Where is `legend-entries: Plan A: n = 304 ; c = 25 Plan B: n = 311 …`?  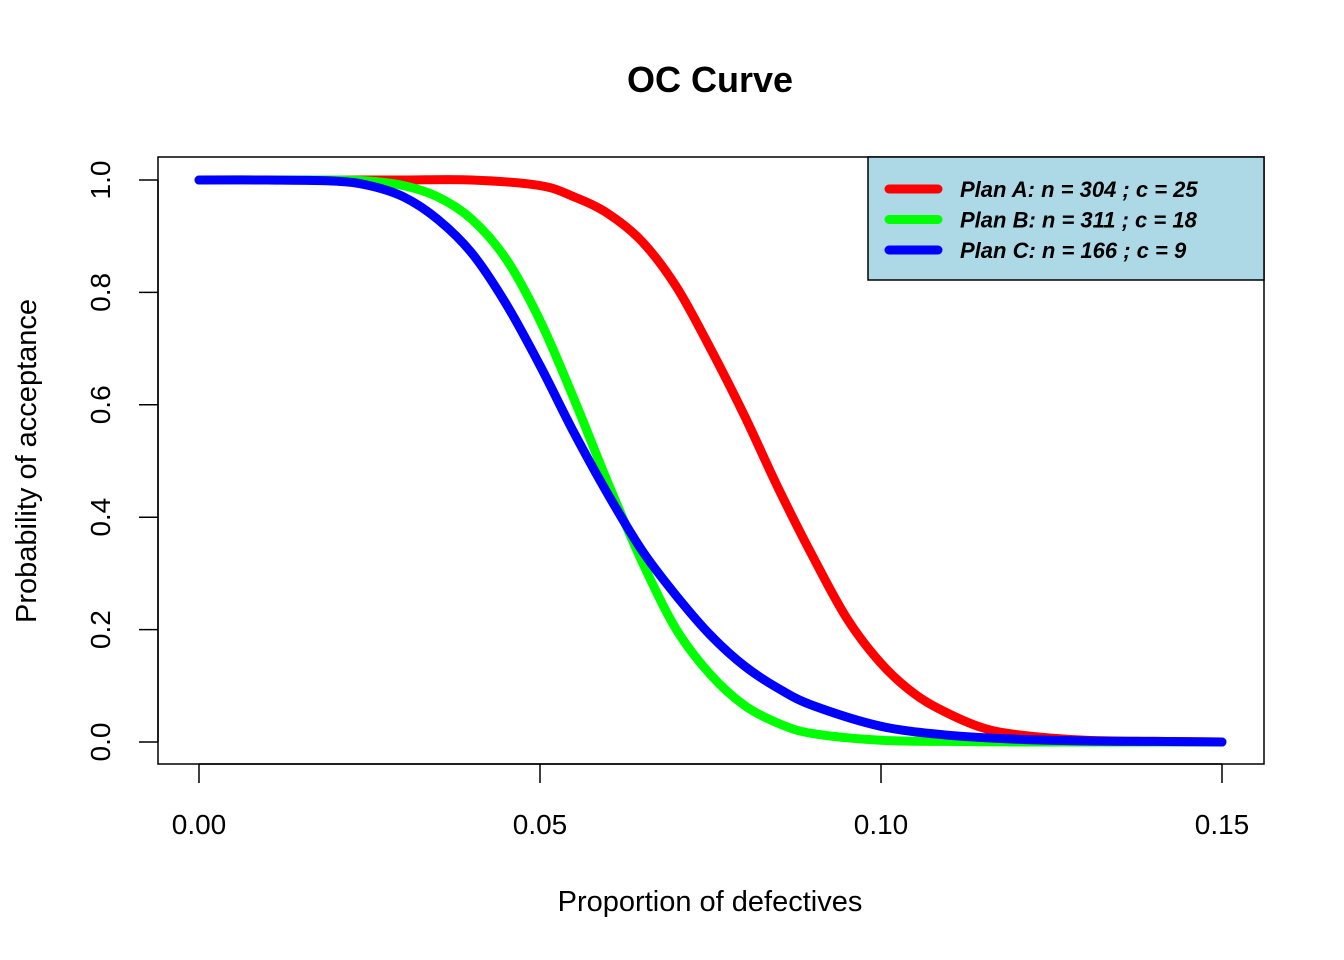 legend-entries: Plan A: n = 304 ; c = 25 Plan B: n = 311 … is located at coordinates (1041, 220).